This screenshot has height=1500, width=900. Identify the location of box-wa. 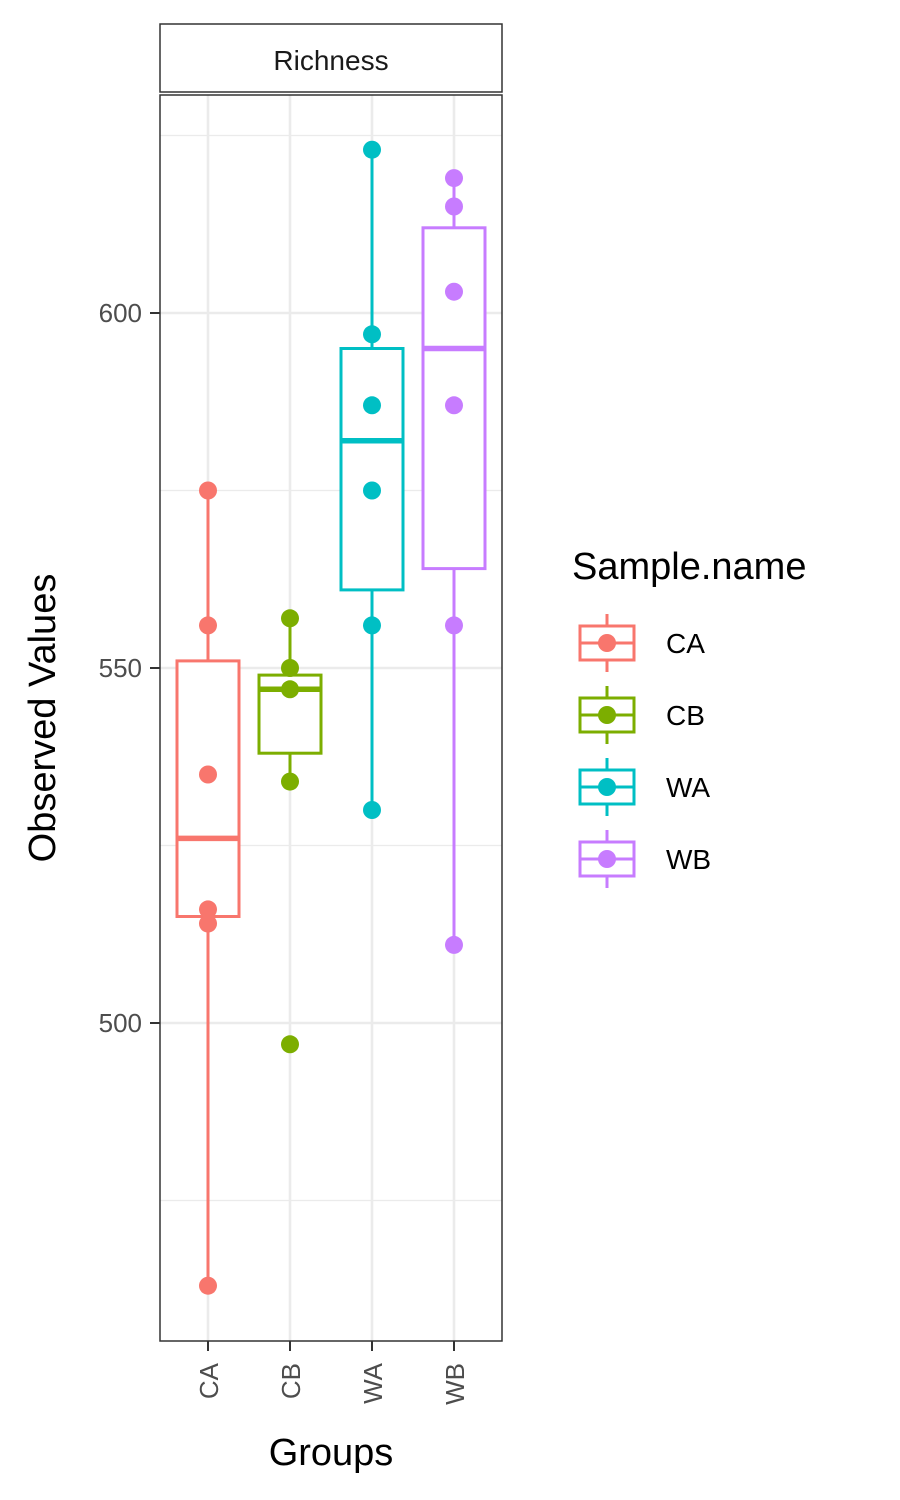
(372, 479).